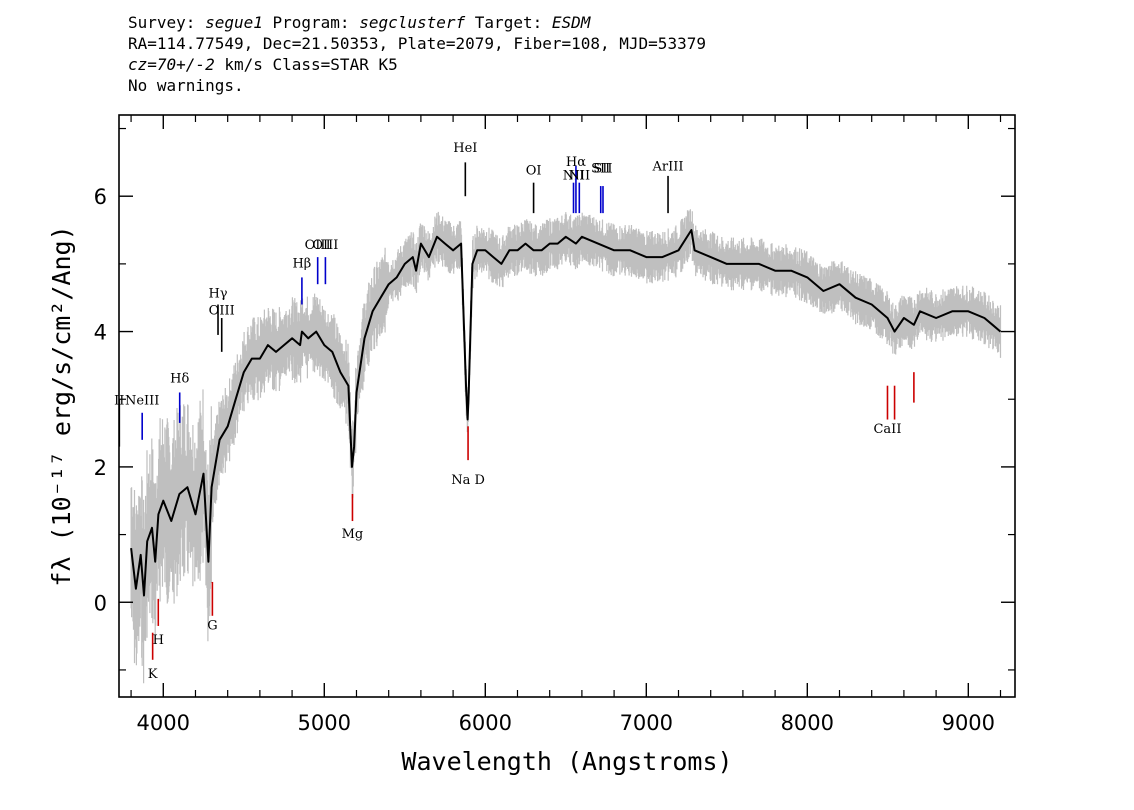 The width and height of the screenshot is (1134, 810). I want to click on spectral-line-label: Hγ, so click(217, 294).